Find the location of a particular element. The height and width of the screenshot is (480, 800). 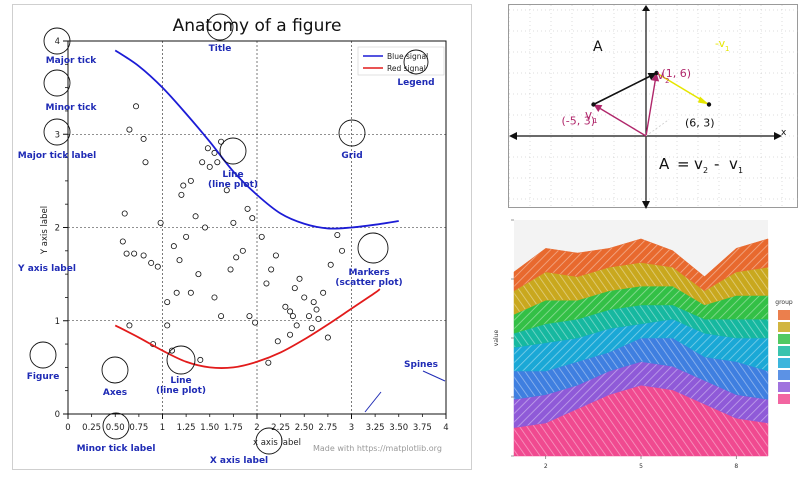

x-minor-tick-label: 0.50 is located at coordinates (115, 428).